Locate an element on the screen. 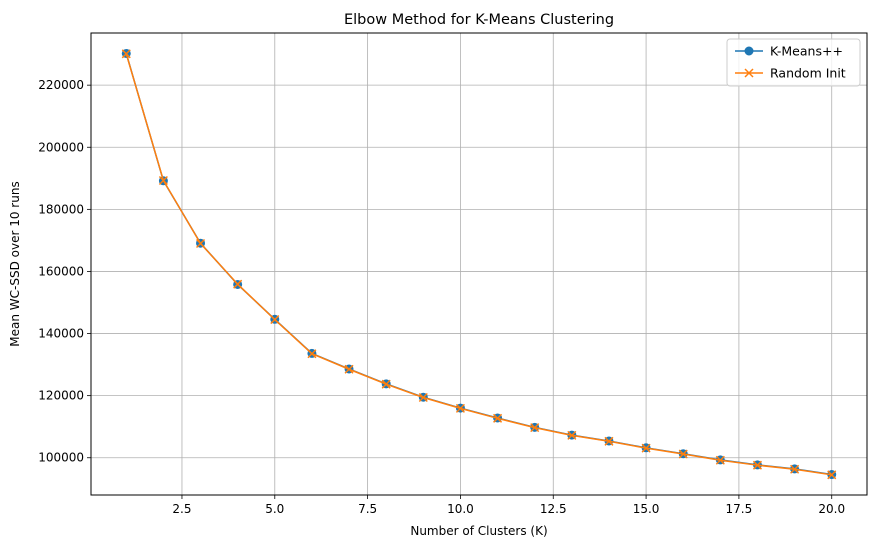 The width and height of the screenshot is (877, 547). y-tick-label: 160000 is located at coordinates (61, 271).